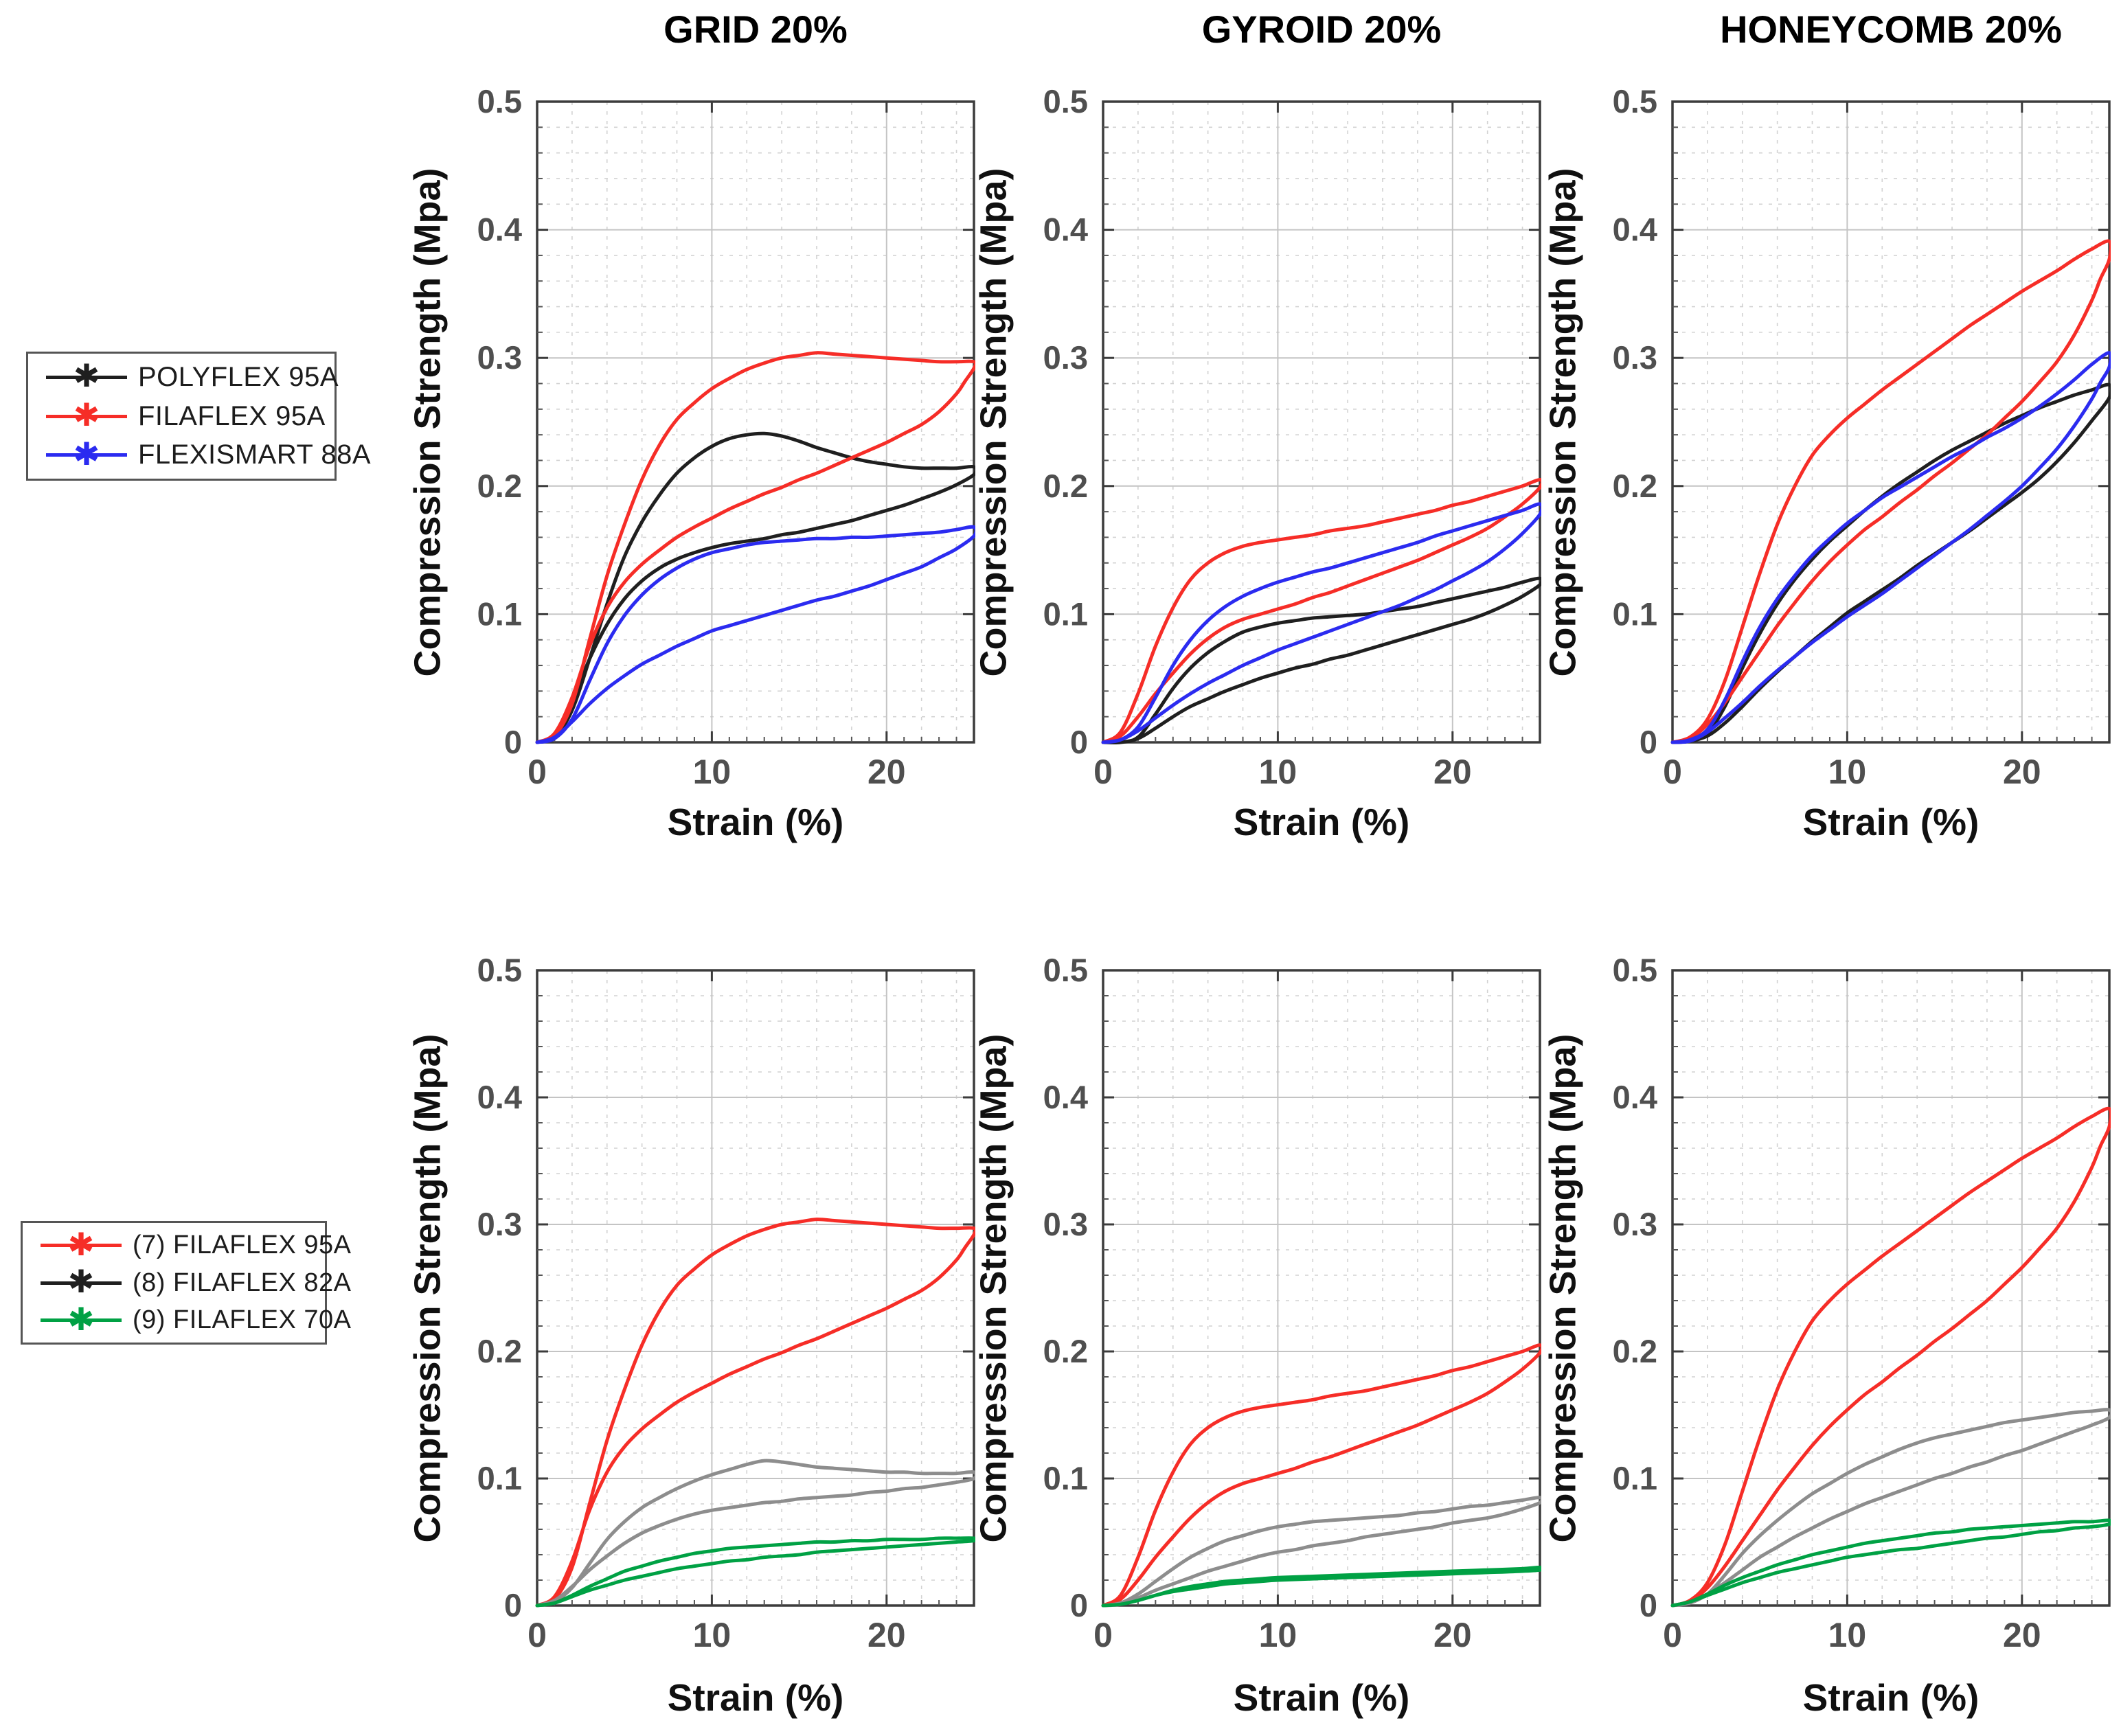  What do you see at coordinates (242, 1282) in the screenshot?
I see `legend-label: (8) FILAFLEX 82A` at bounding box center [242, 1282].